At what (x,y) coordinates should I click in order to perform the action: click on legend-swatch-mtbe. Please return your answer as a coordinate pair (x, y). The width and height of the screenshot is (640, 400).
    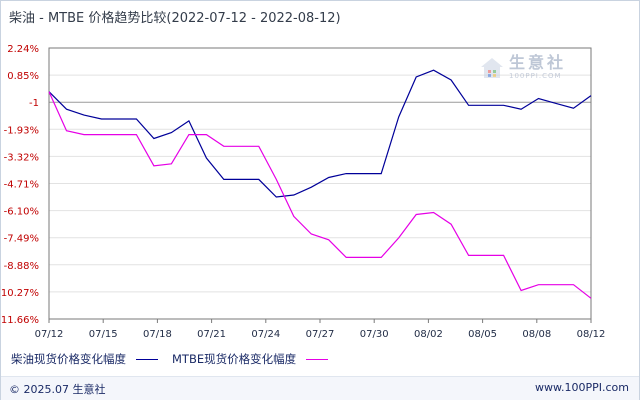
    Looking at the image, I should click on (317, 359).